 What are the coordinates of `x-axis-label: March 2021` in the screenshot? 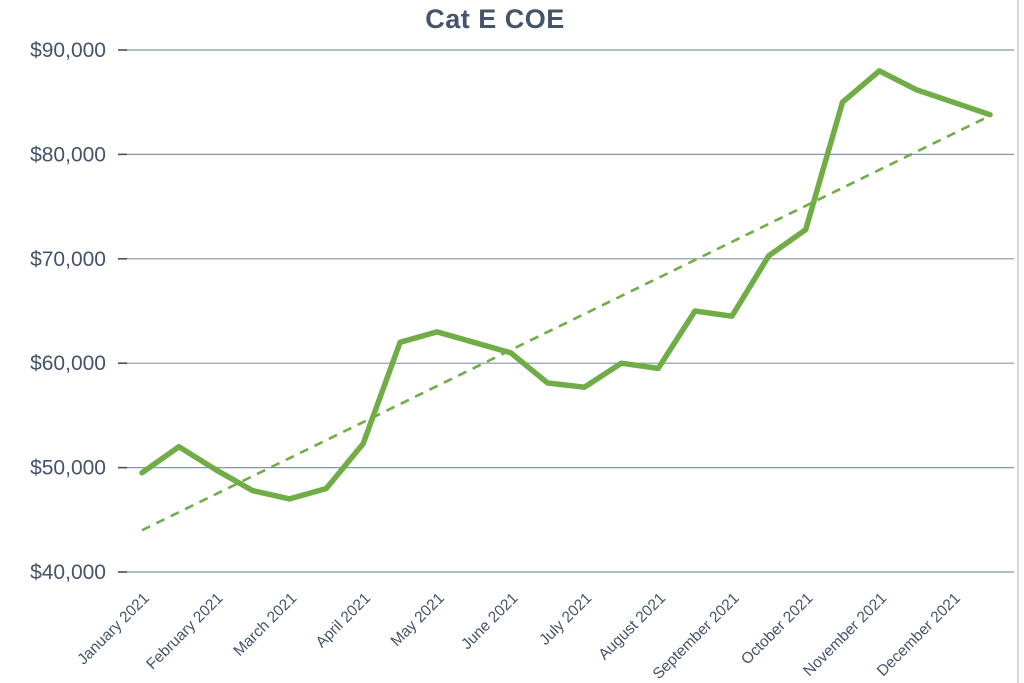 It's located at (265, 625).